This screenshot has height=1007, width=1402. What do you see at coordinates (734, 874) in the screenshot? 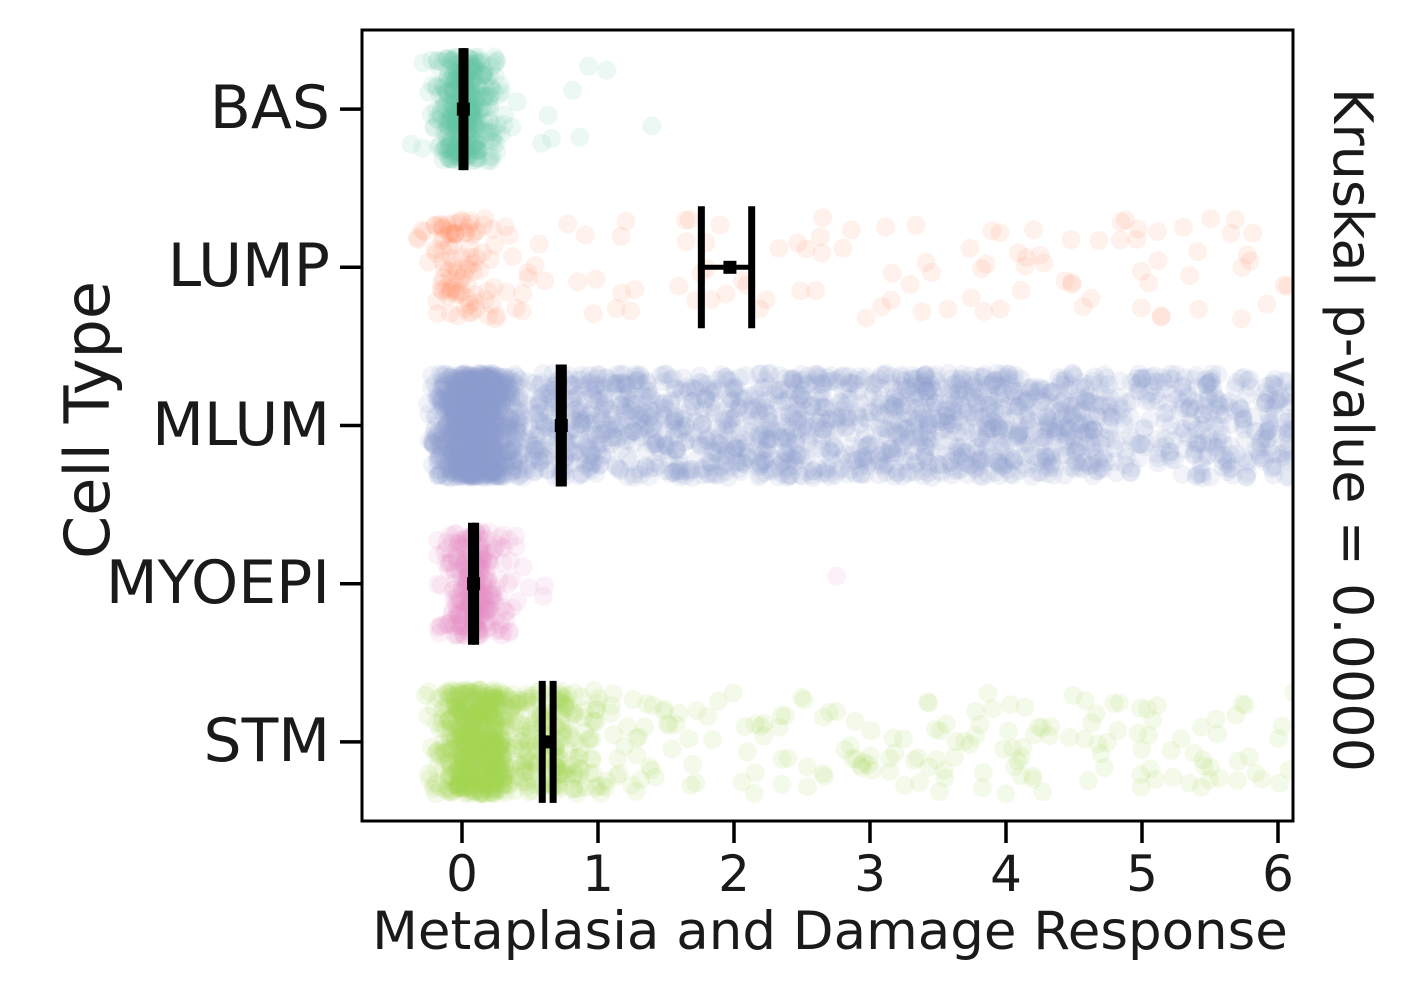
I see `x-tick-label-2: 2` at bounding box center [734, 874].